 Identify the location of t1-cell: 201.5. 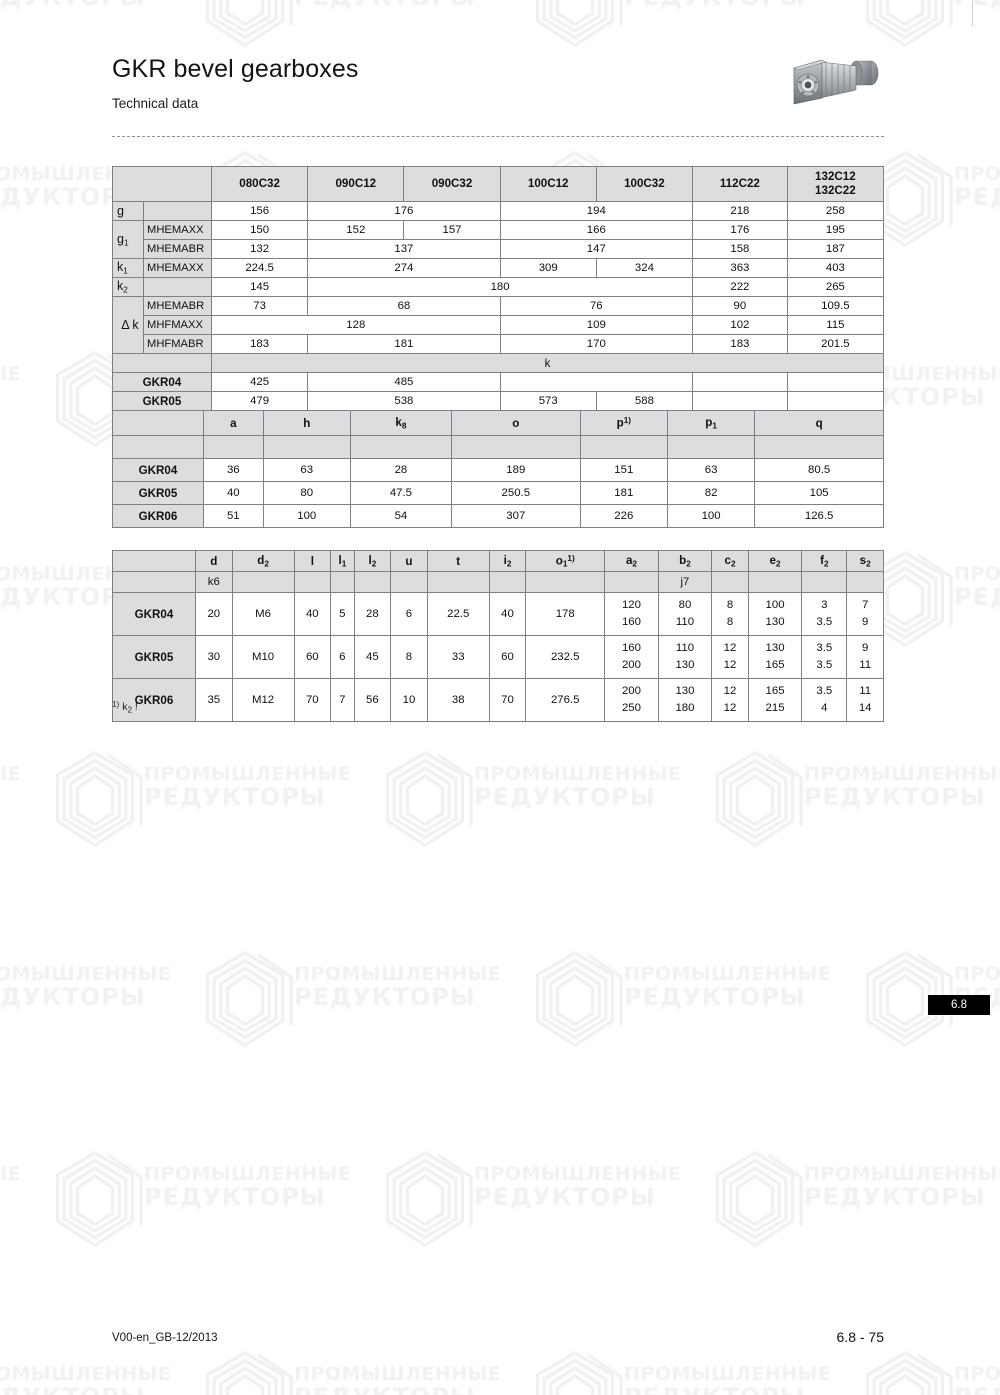
(835, 344).